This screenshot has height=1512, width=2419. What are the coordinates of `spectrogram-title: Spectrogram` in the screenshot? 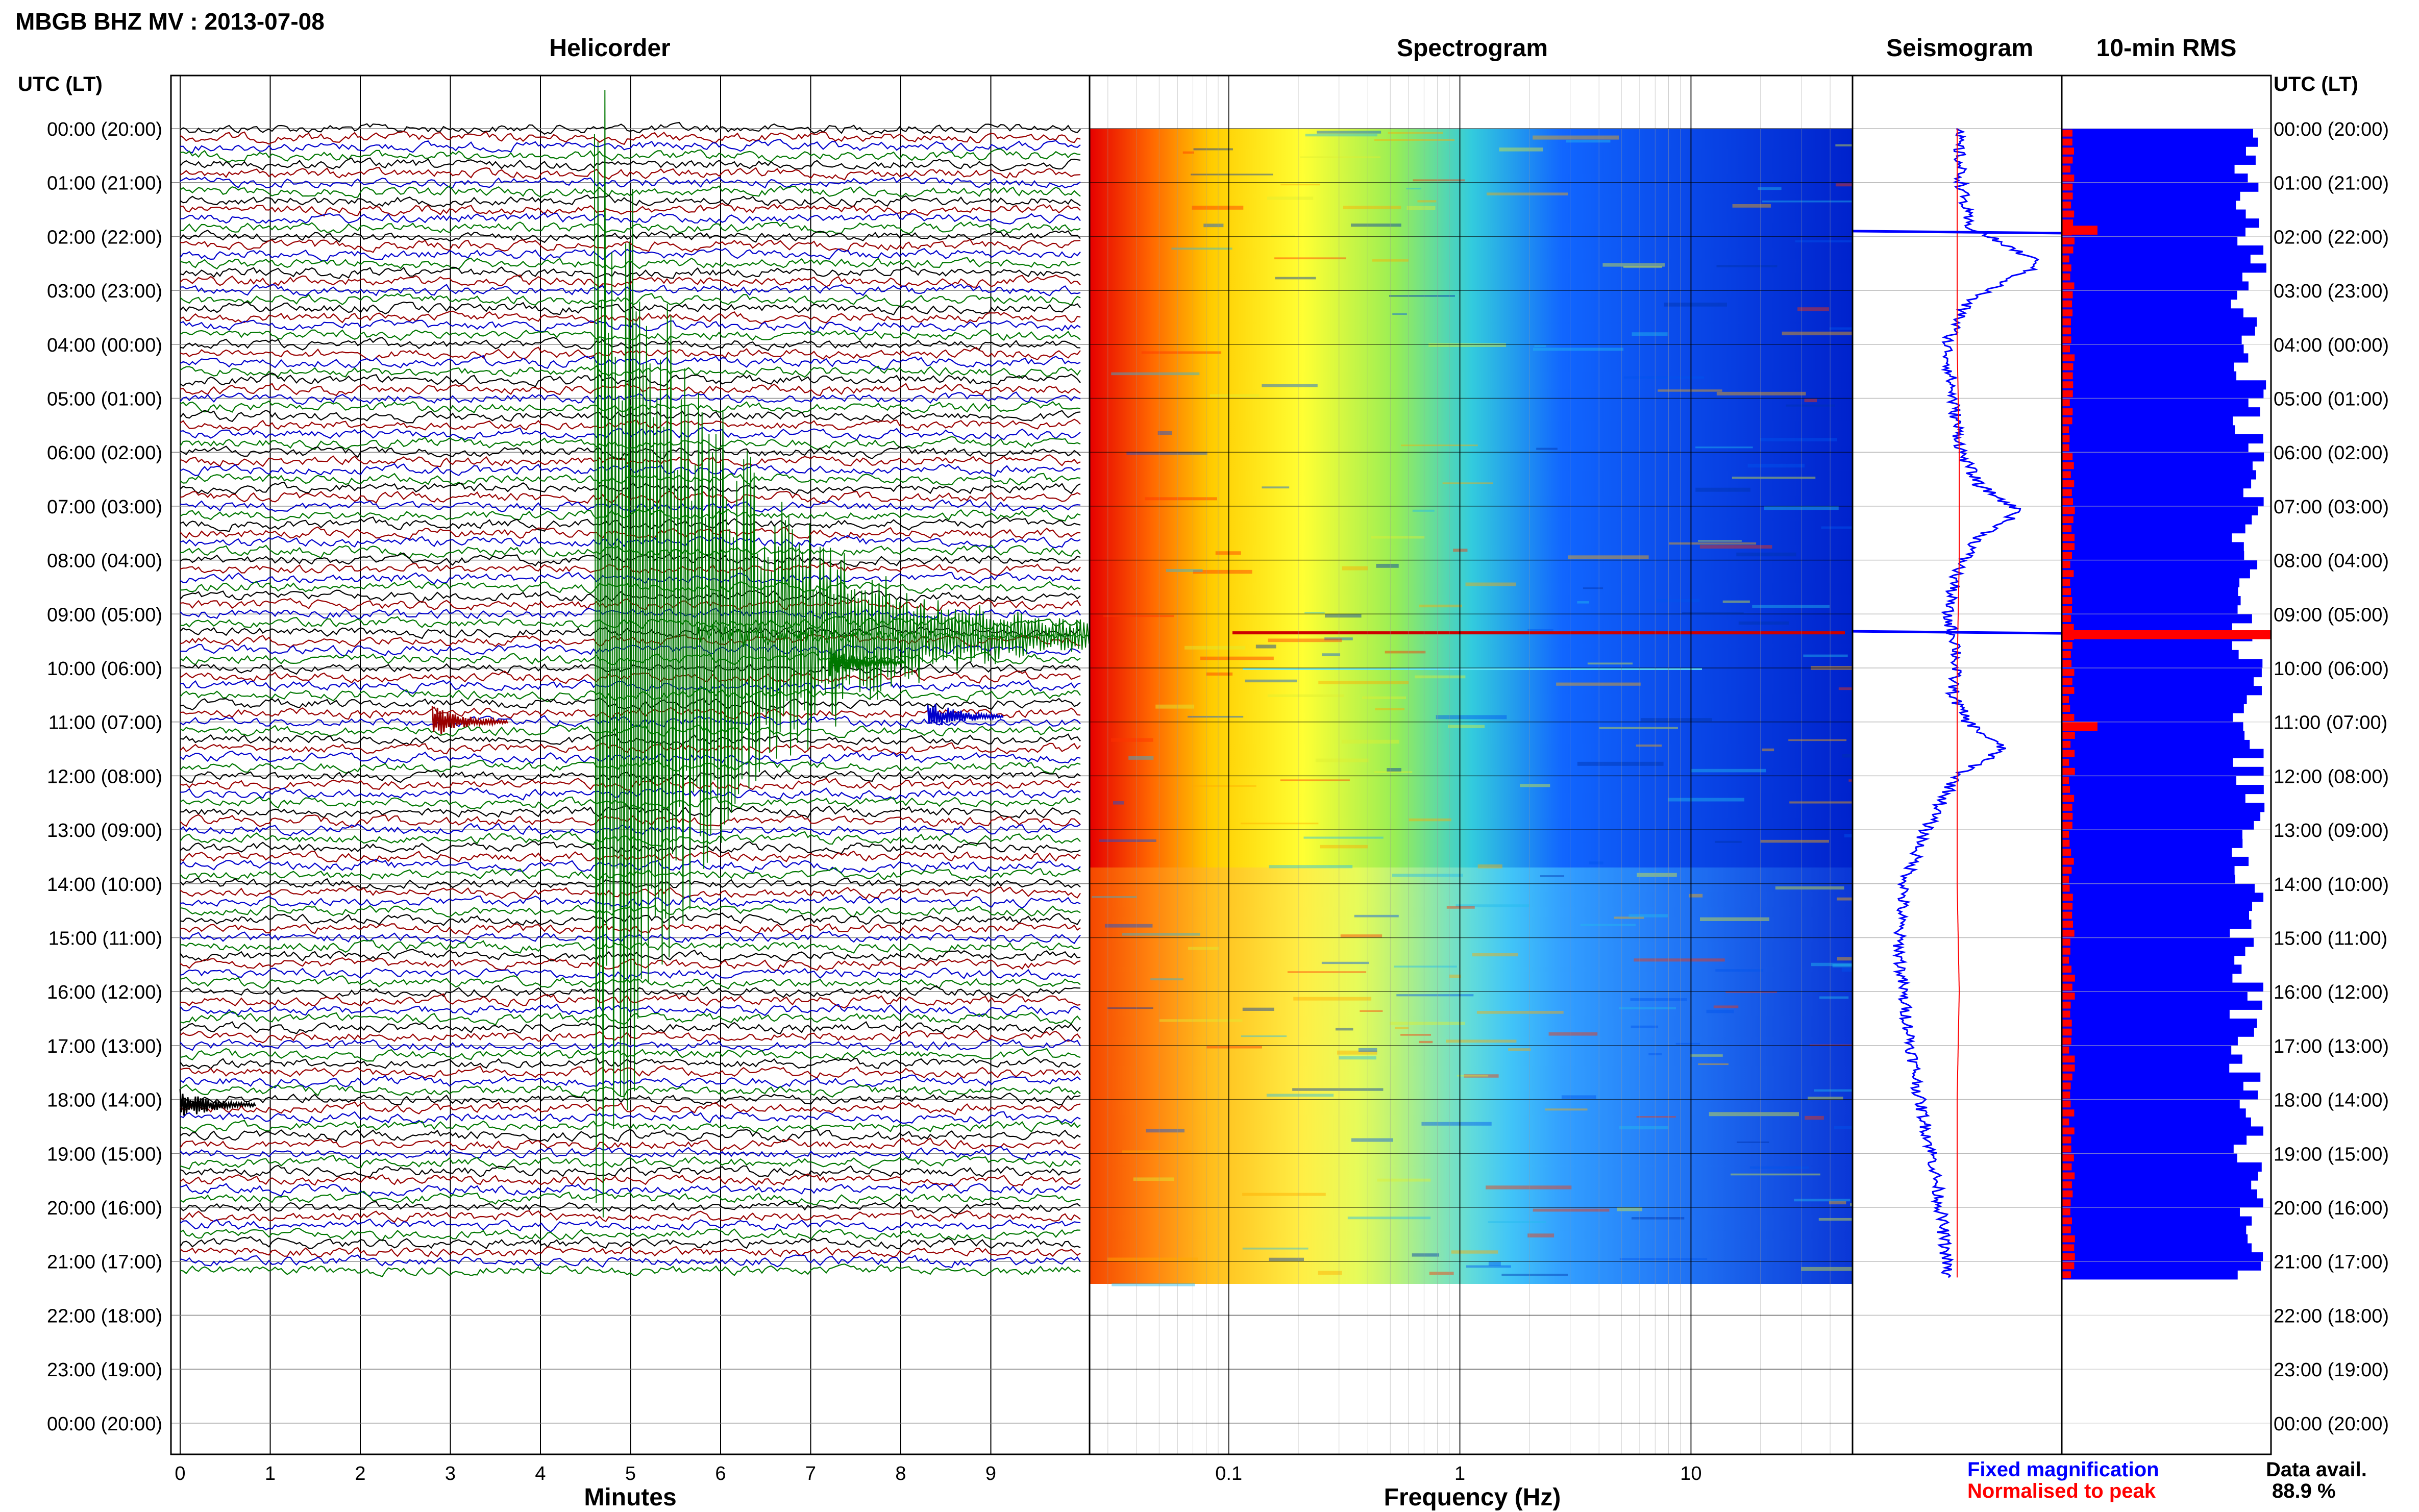 It's located at (1472, 48).